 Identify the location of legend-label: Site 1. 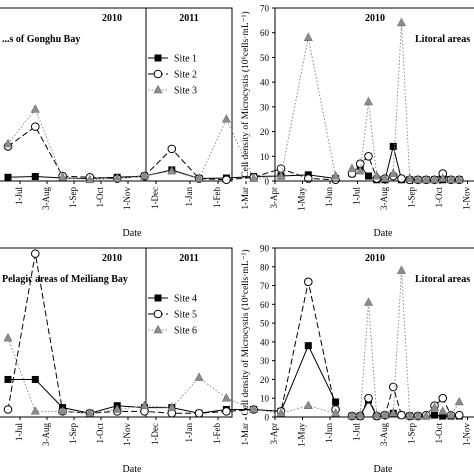
(185, 59).